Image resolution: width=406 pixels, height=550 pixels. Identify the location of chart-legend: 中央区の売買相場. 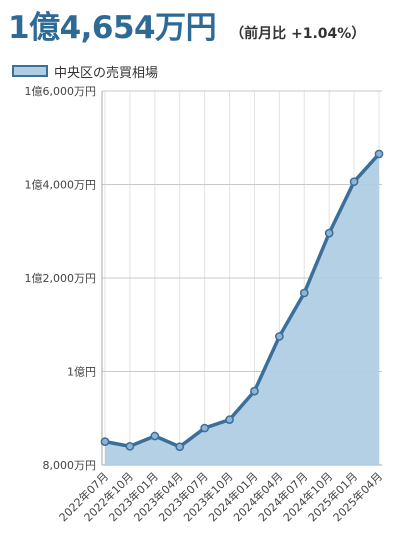
(85, 71).